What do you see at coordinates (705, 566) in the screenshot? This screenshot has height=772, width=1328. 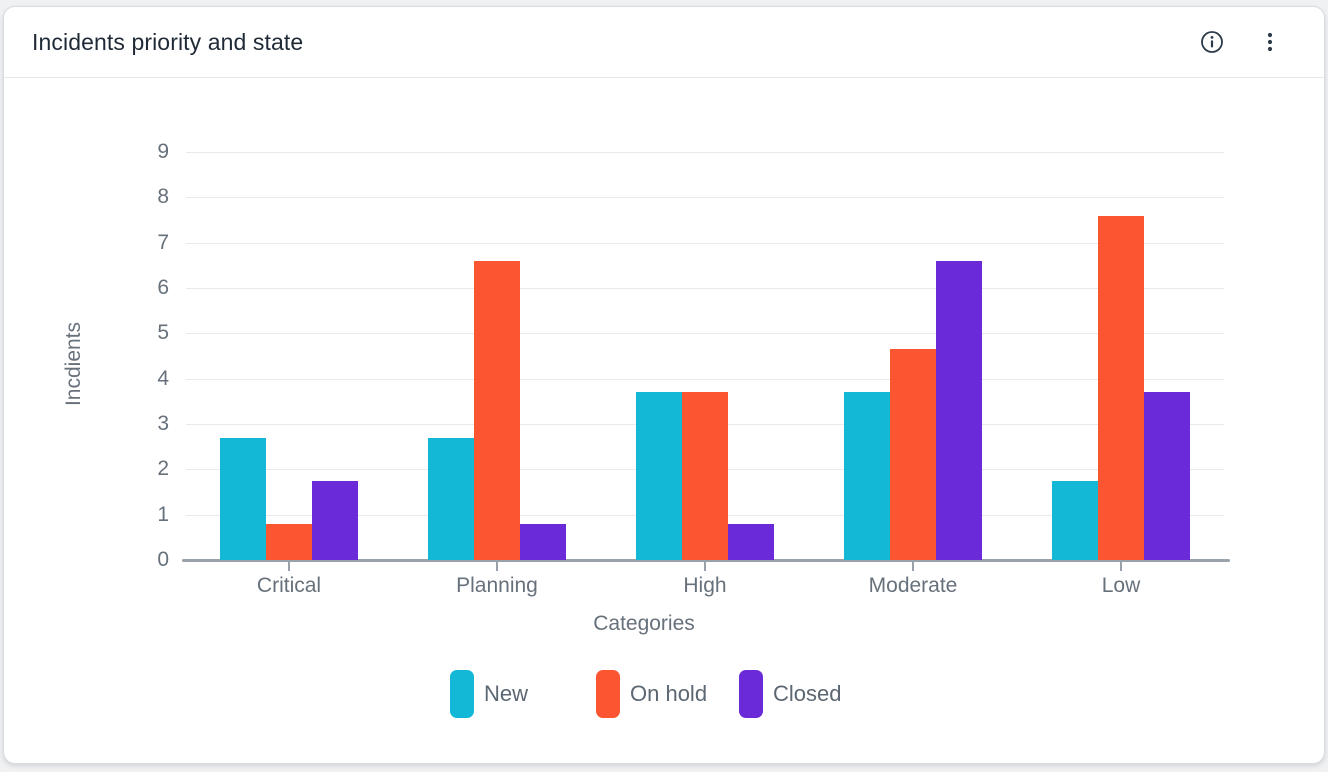 I see `x-tick-mark-high` at bounding box center [705, 566].